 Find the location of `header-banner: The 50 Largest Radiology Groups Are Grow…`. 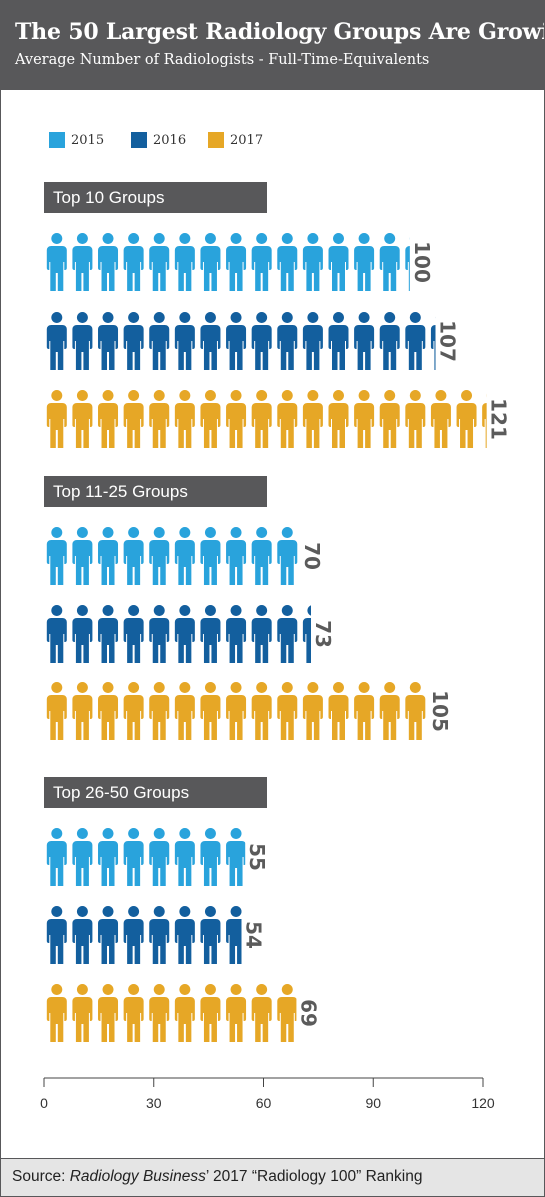

header-banner: The 50 Largest Radiology Groups Are Grow… is located at coordinates (272, 45).